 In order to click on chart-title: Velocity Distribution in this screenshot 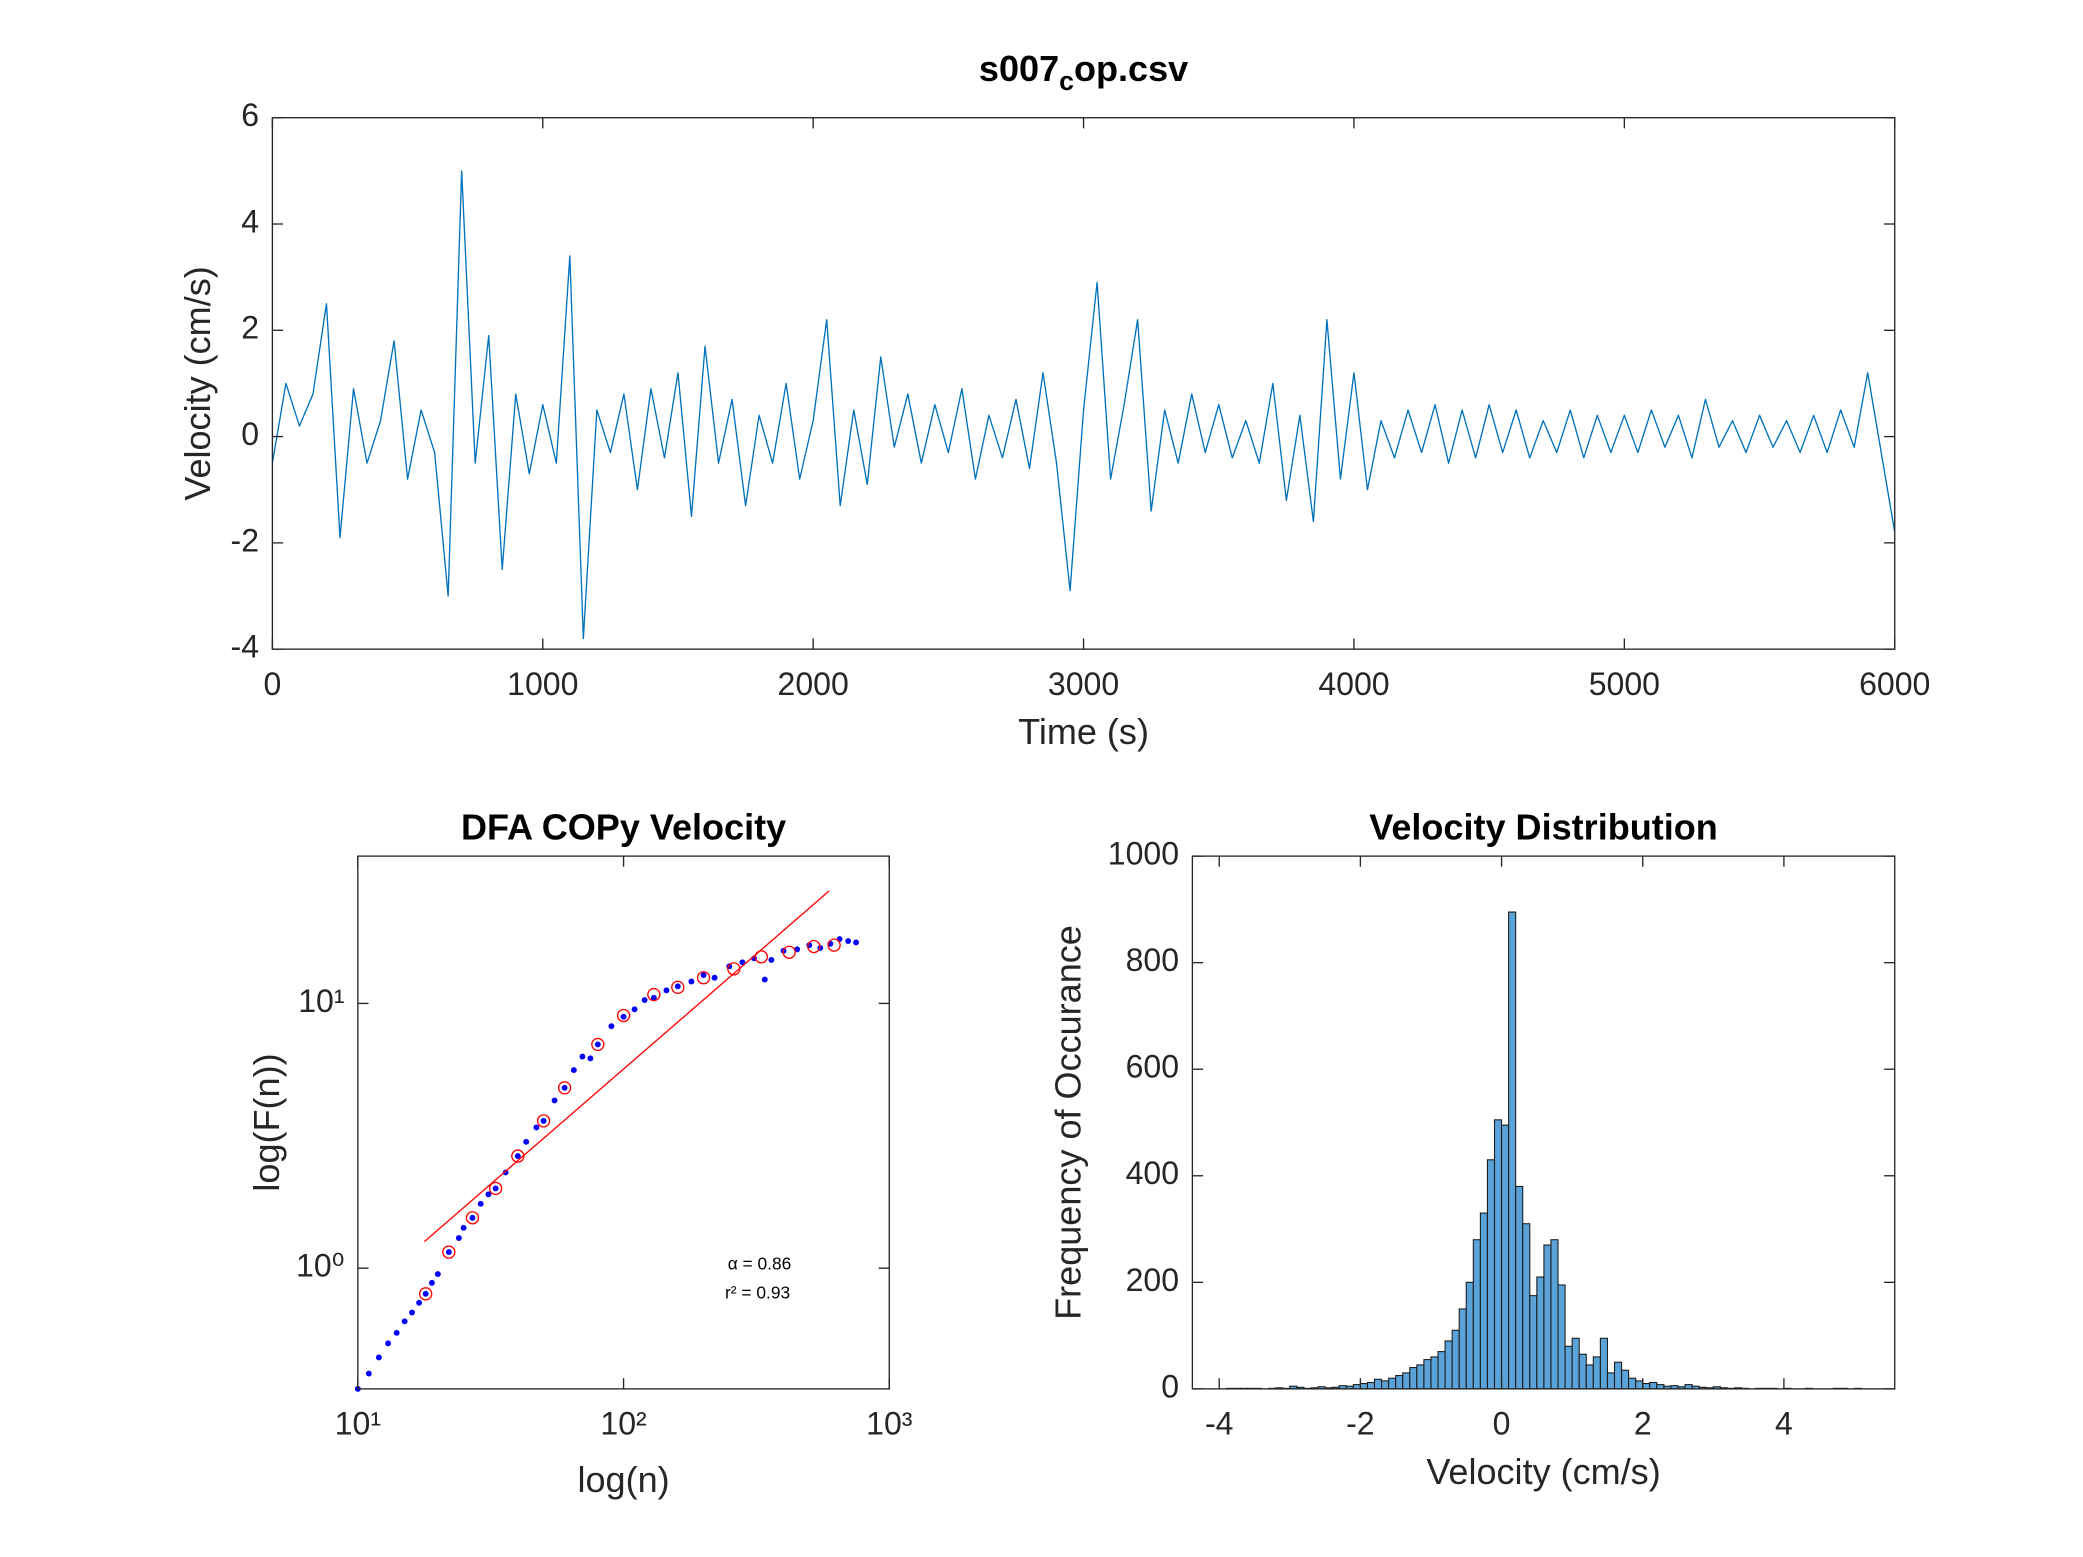, I will do `click(1543, 826)`.